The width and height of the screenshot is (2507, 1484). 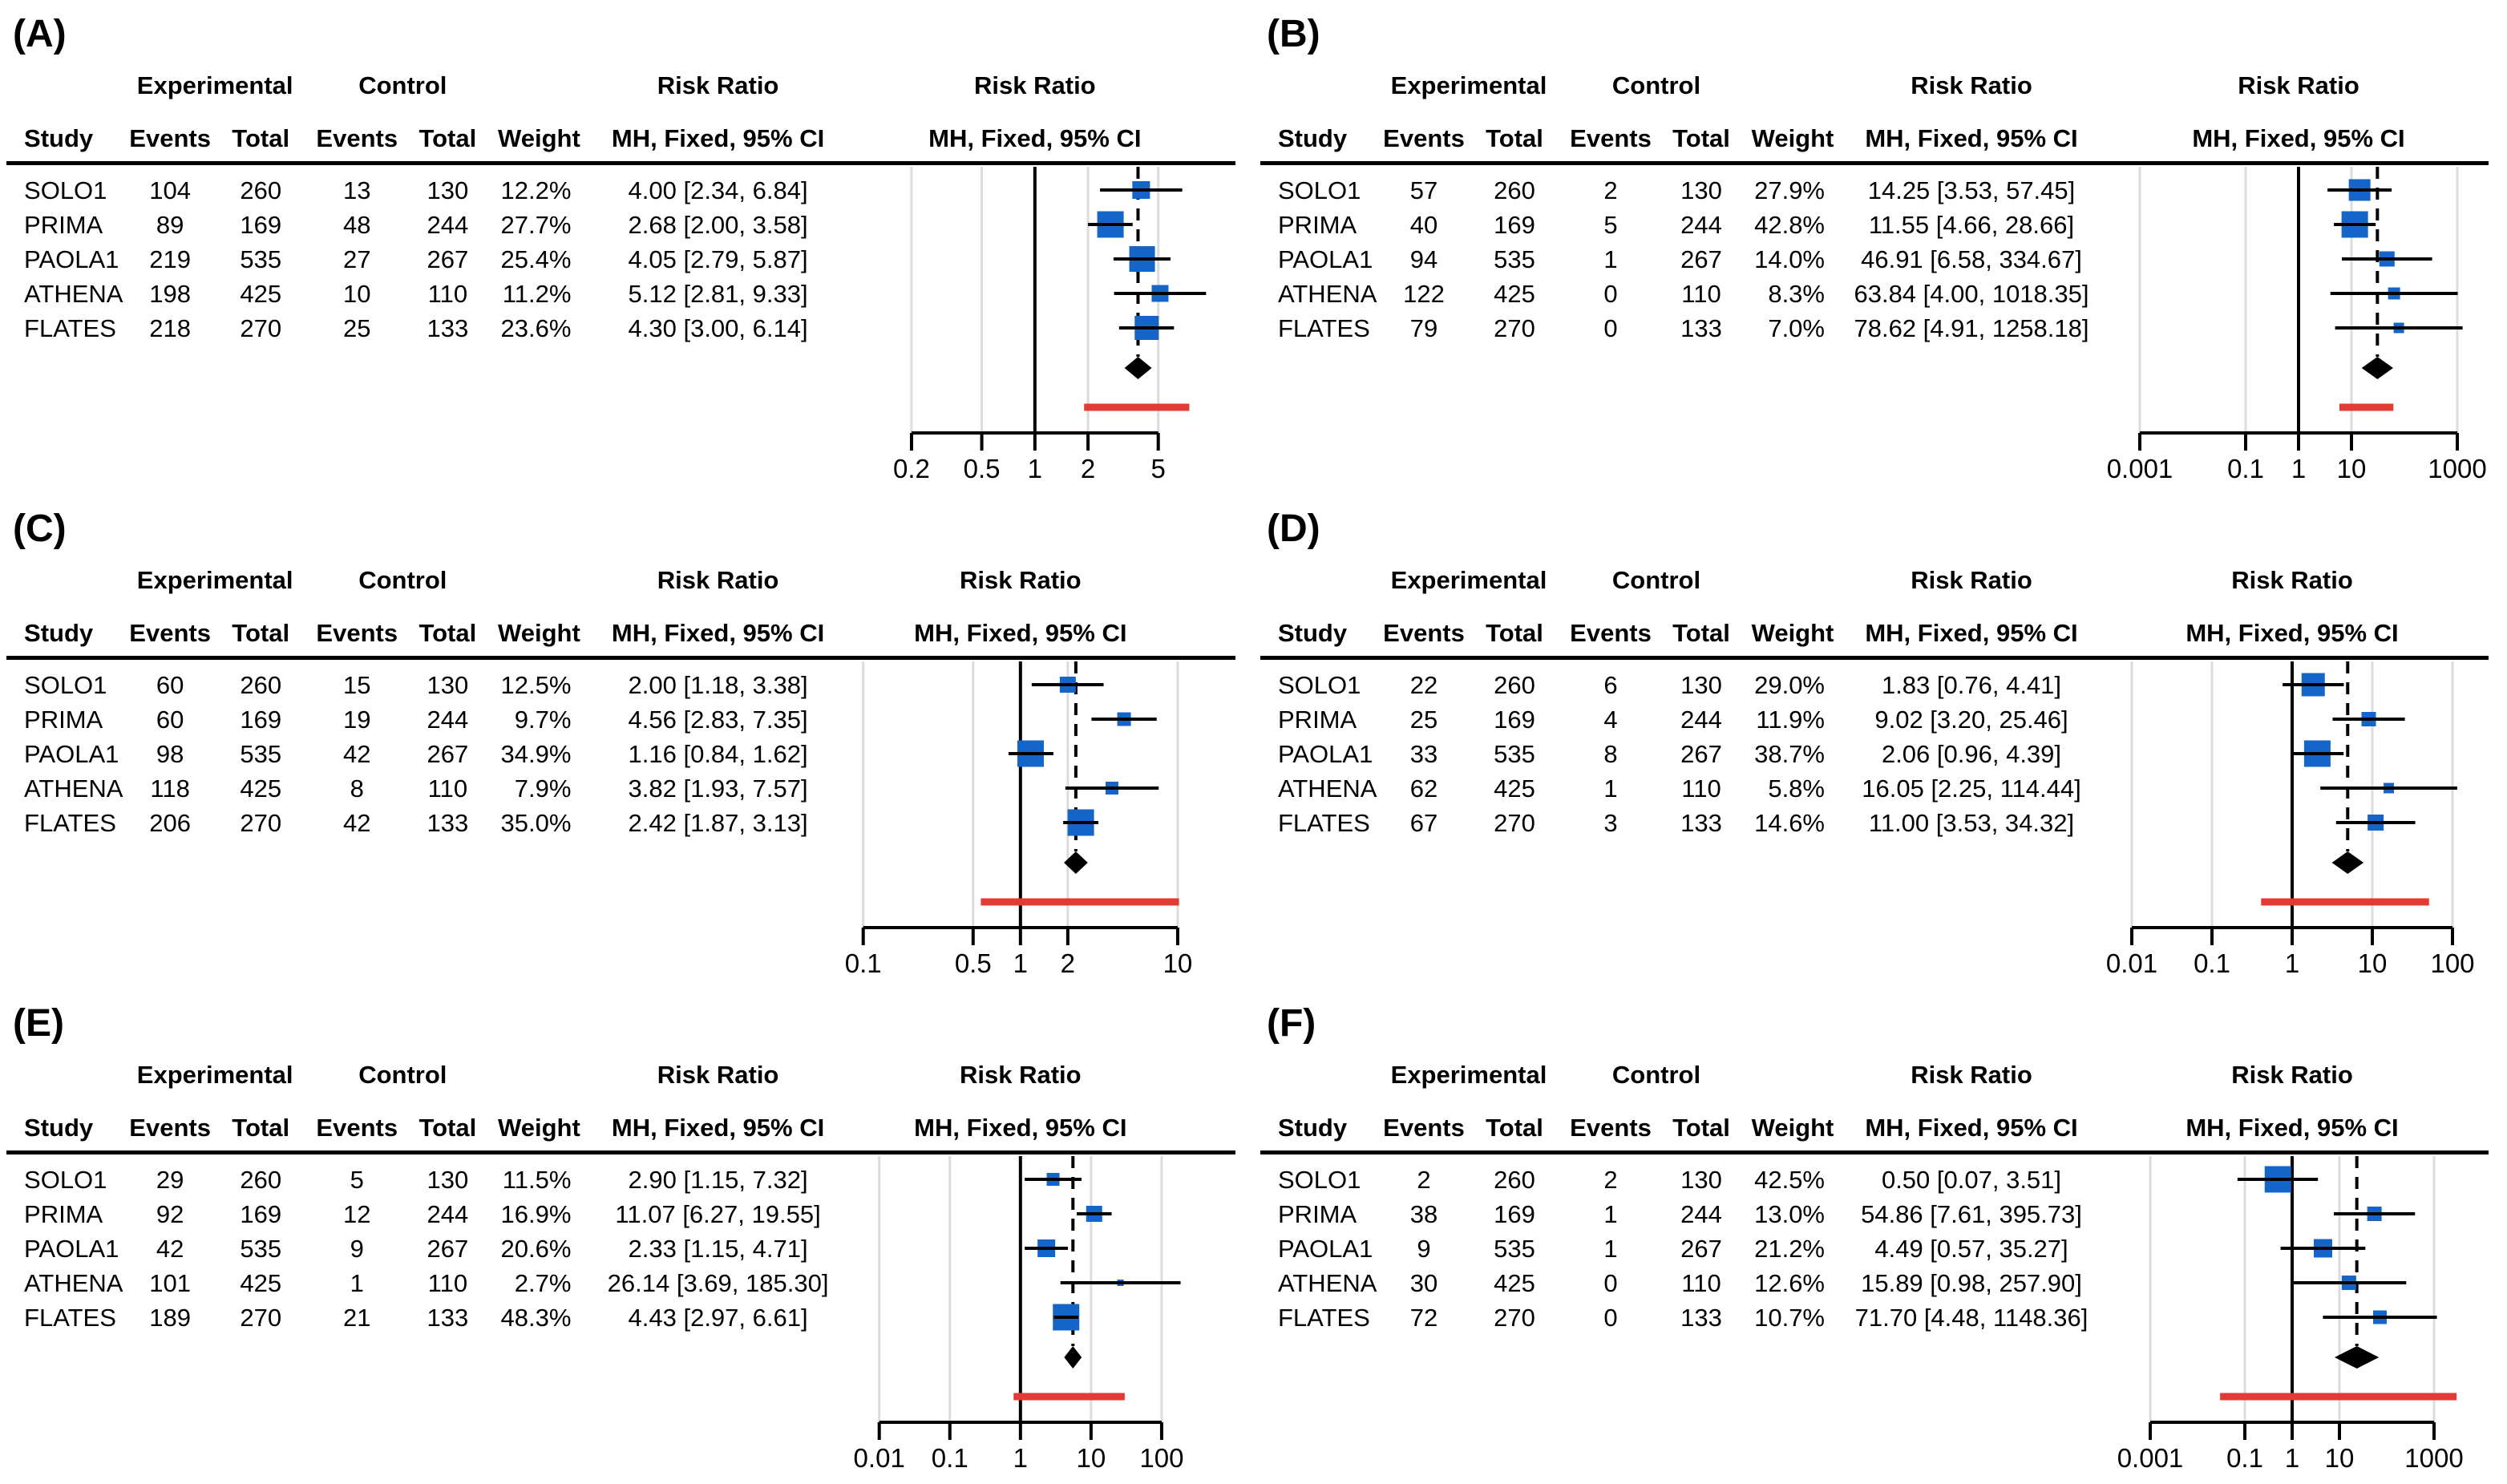 I want to click on weight-value: 12.2%, so click(x=536, y=190).